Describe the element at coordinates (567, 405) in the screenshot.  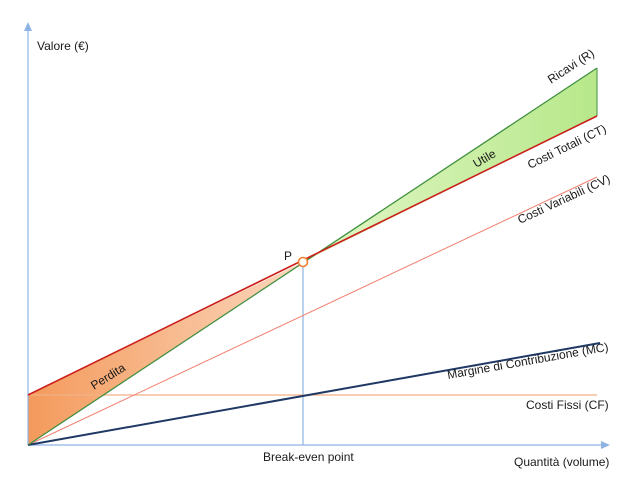
I see `costi-fissi-label: Costi Fissi (CF)` at that location.